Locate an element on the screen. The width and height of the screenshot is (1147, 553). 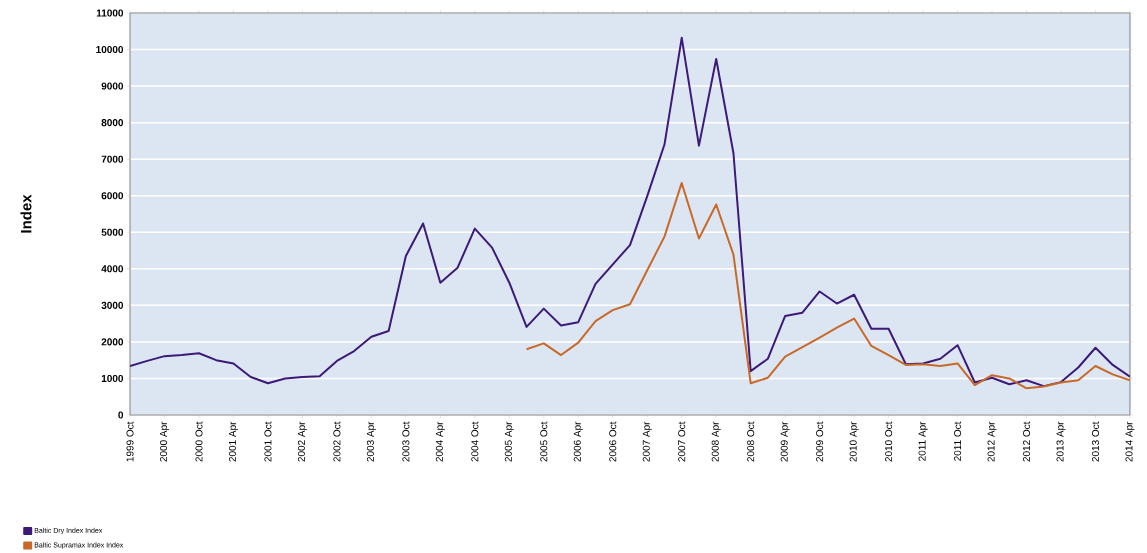
x-tick-label: 2010 Apr is located at coordinates (854, 441).